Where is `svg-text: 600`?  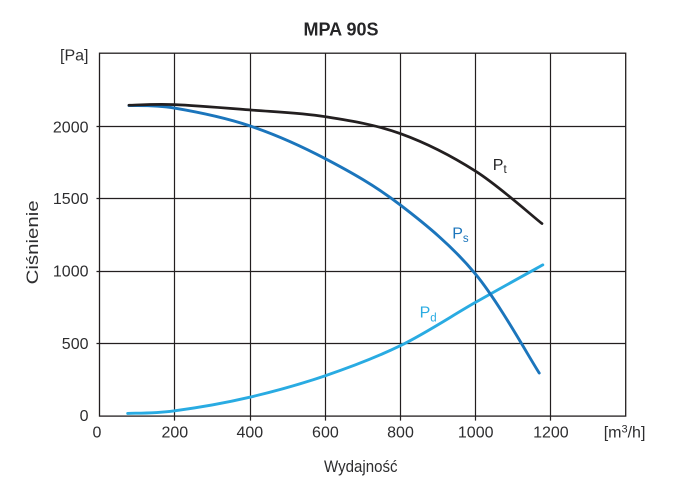
svg-text: 600 is located at coordinates (325, 433).